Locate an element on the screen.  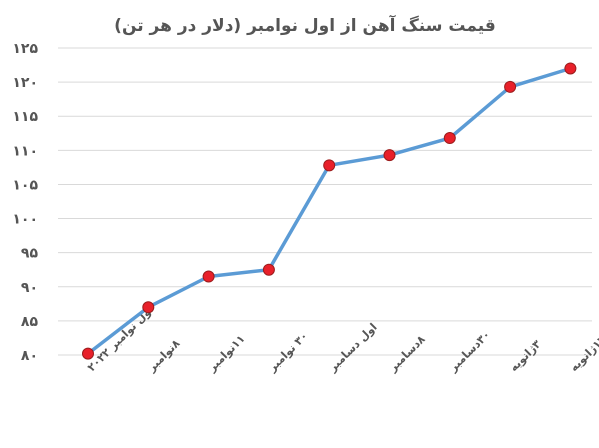
x-tick-label: ۱۳ژانویه is located at coordinates (583, 353).